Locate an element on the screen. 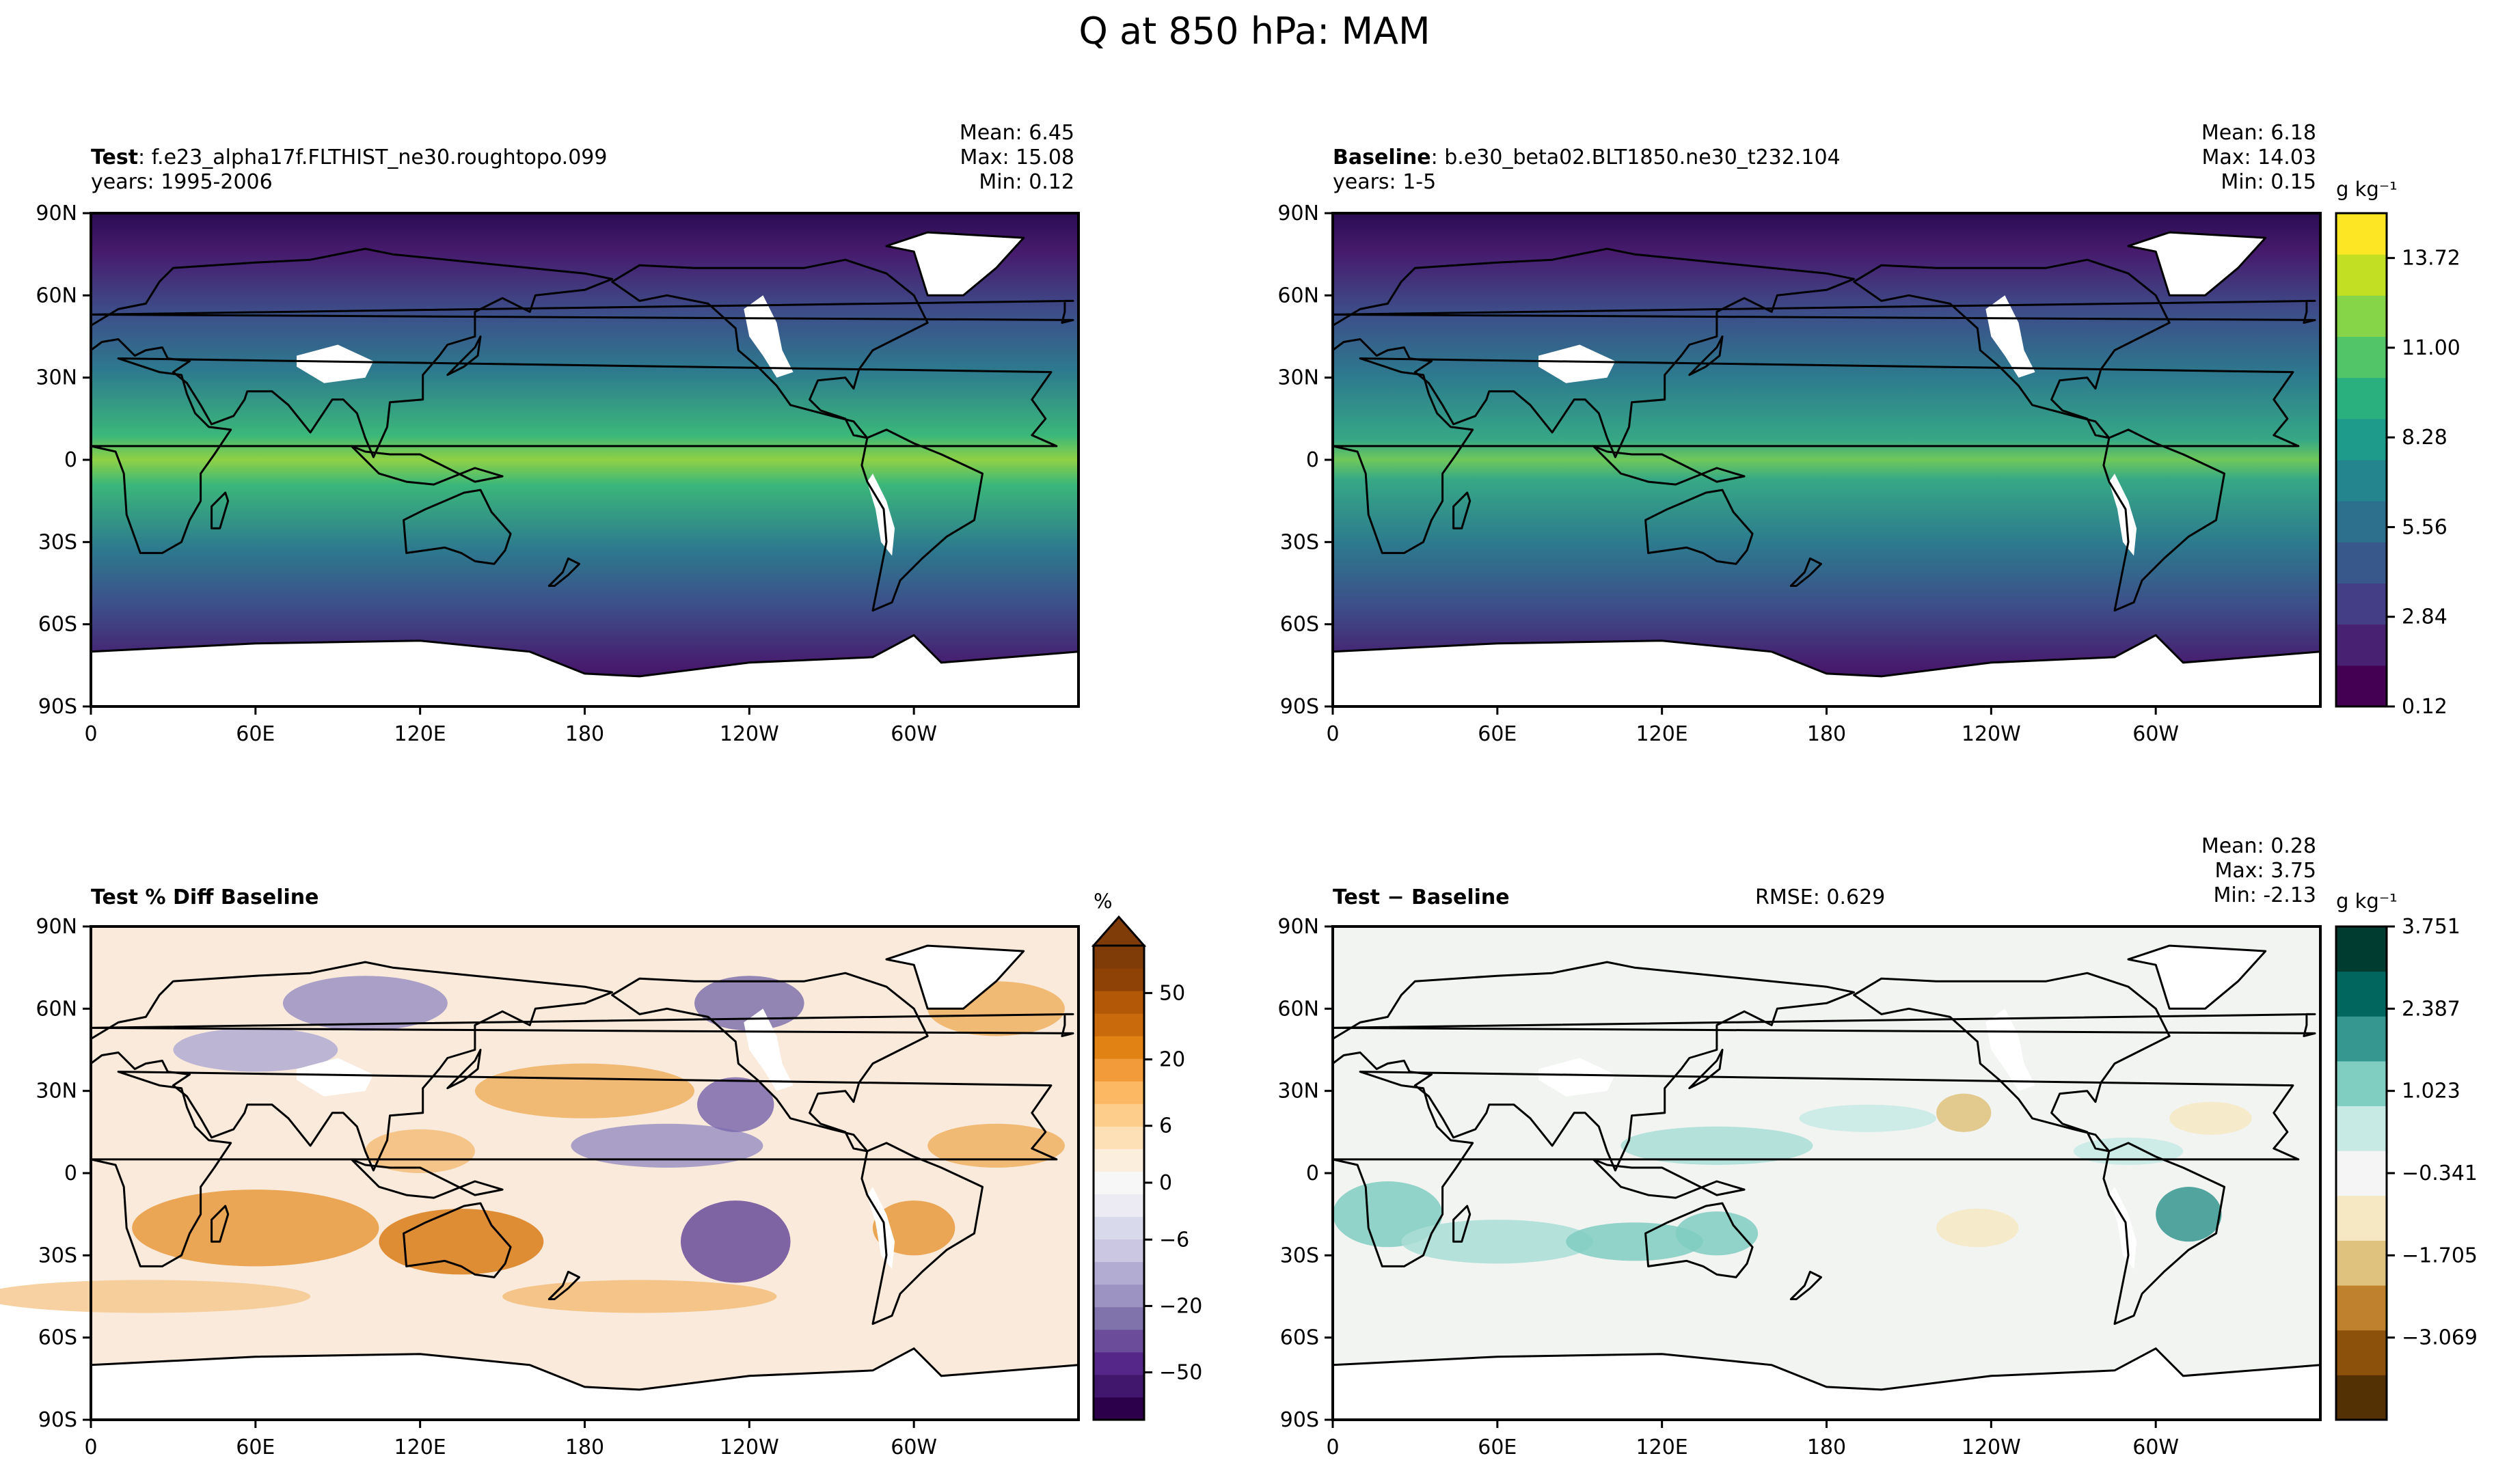 This screenshot has height=1484, width=2509. baseline-coastline-japan is located at coordinates (1706, 355).